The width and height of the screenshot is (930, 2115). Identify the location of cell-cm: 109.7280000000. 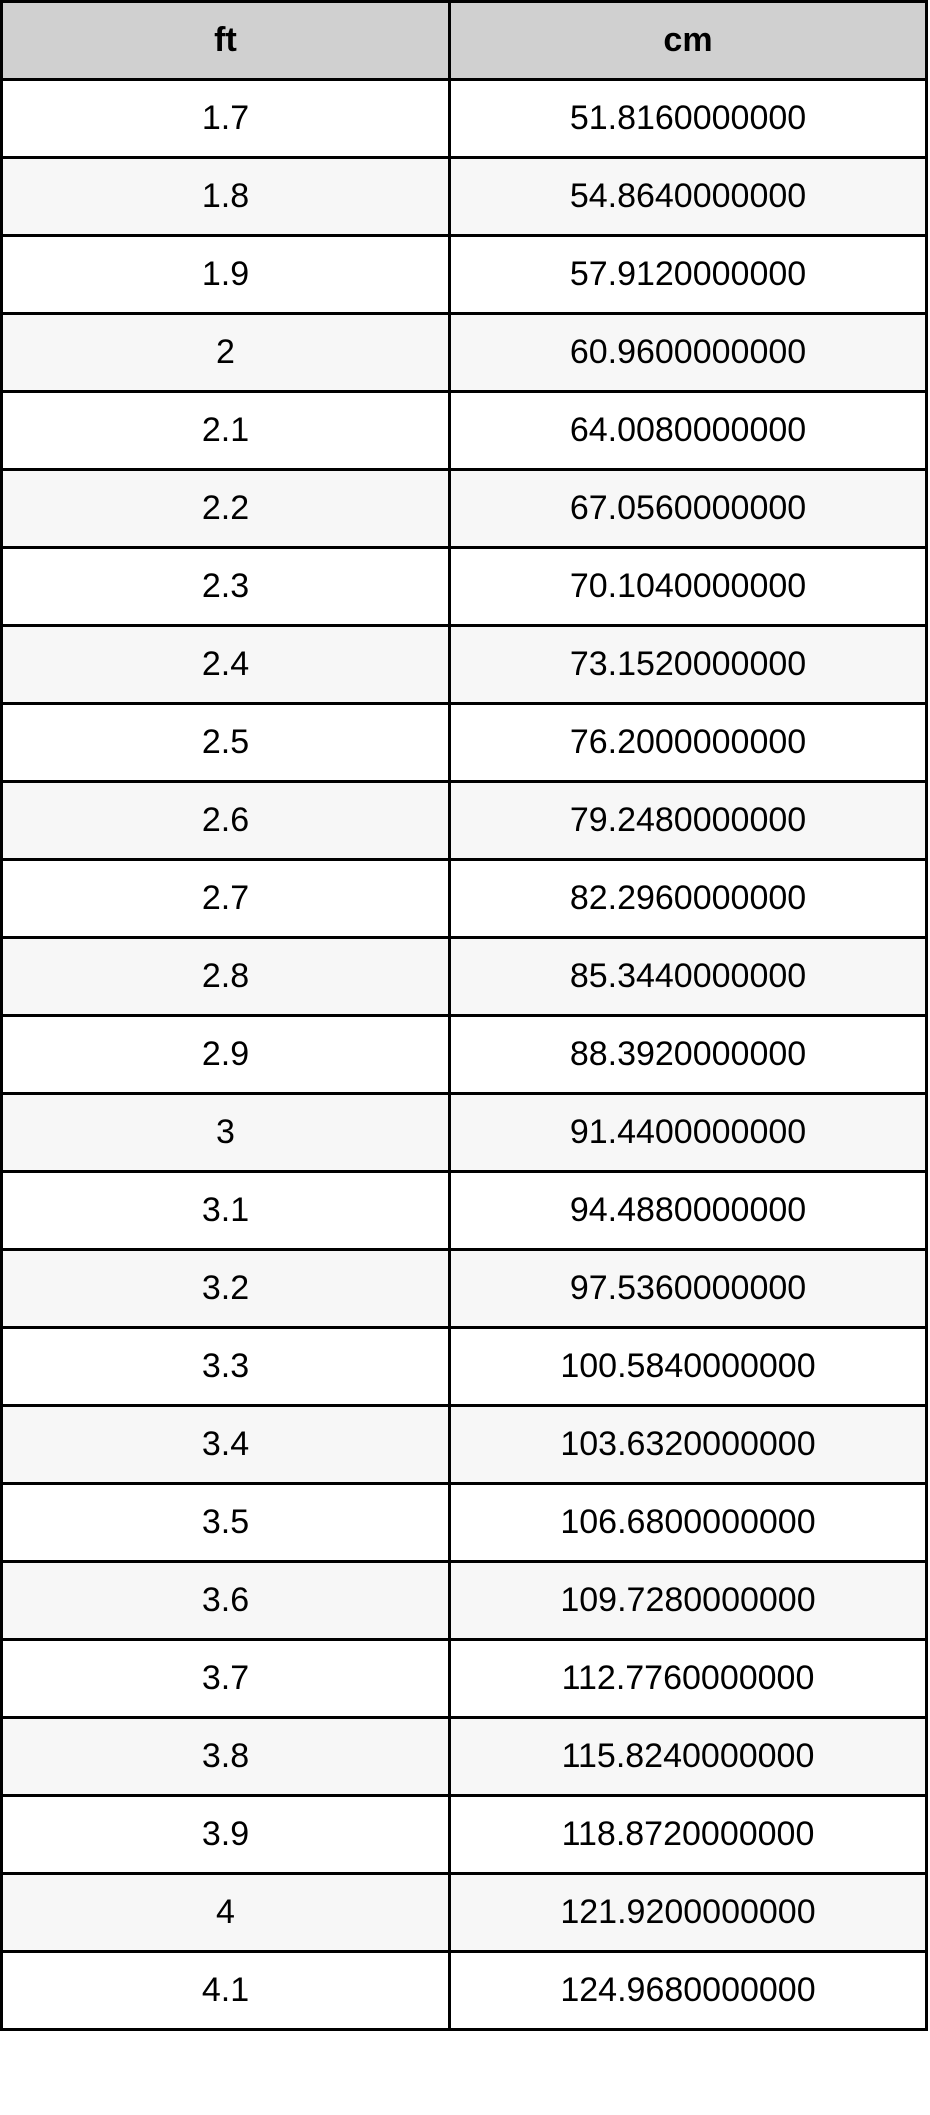
(688, 1600).